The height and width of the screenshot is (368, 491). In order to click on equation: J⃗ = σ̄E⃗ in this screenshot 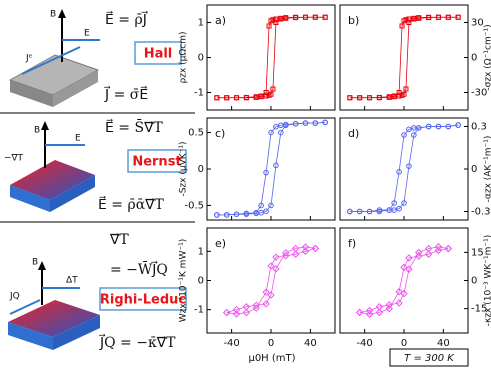, I will do `click(126, 94)`.